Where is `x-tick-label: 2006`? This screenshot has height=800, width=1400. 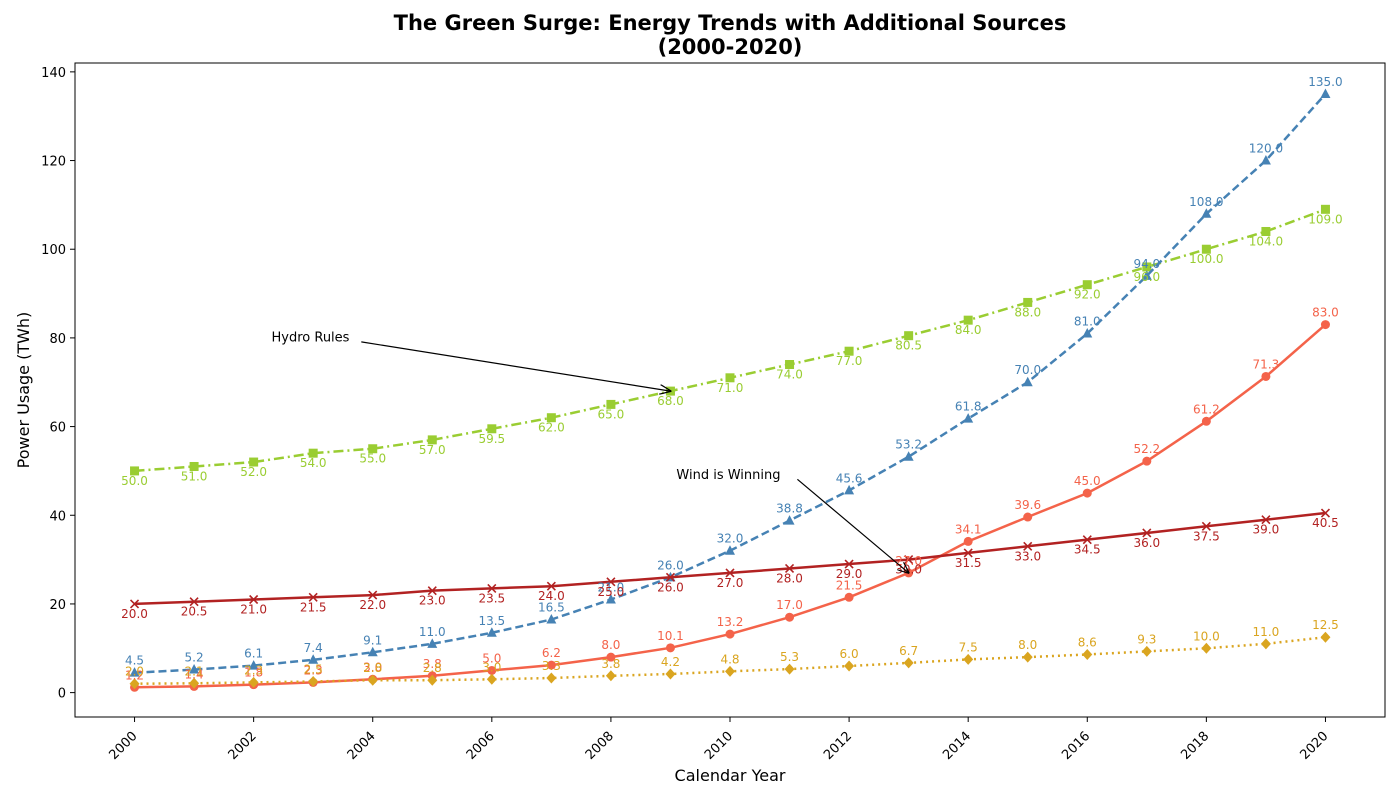
x-tick-label: 2006 is located at coordinates (481, 746).